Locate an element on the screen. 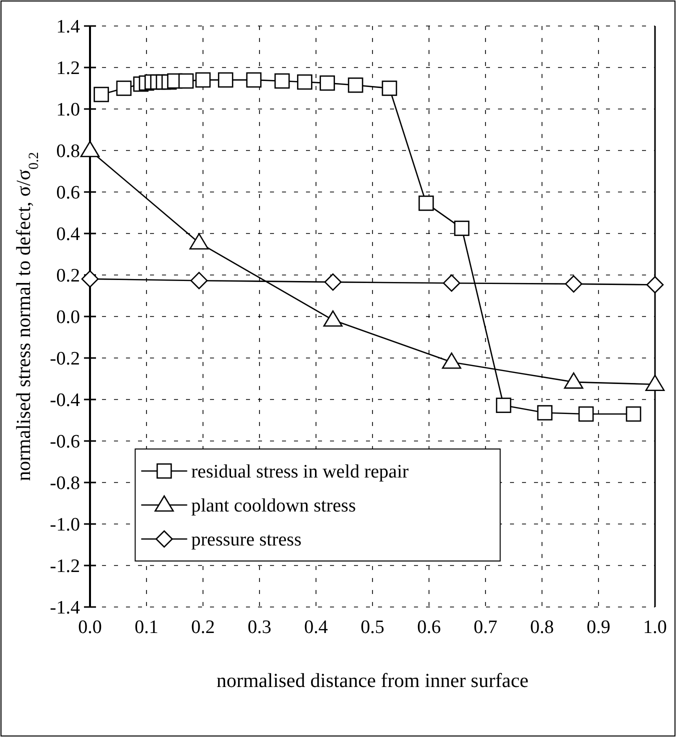  y-tick-label: -0.8 is located at coordinates (65, 483).